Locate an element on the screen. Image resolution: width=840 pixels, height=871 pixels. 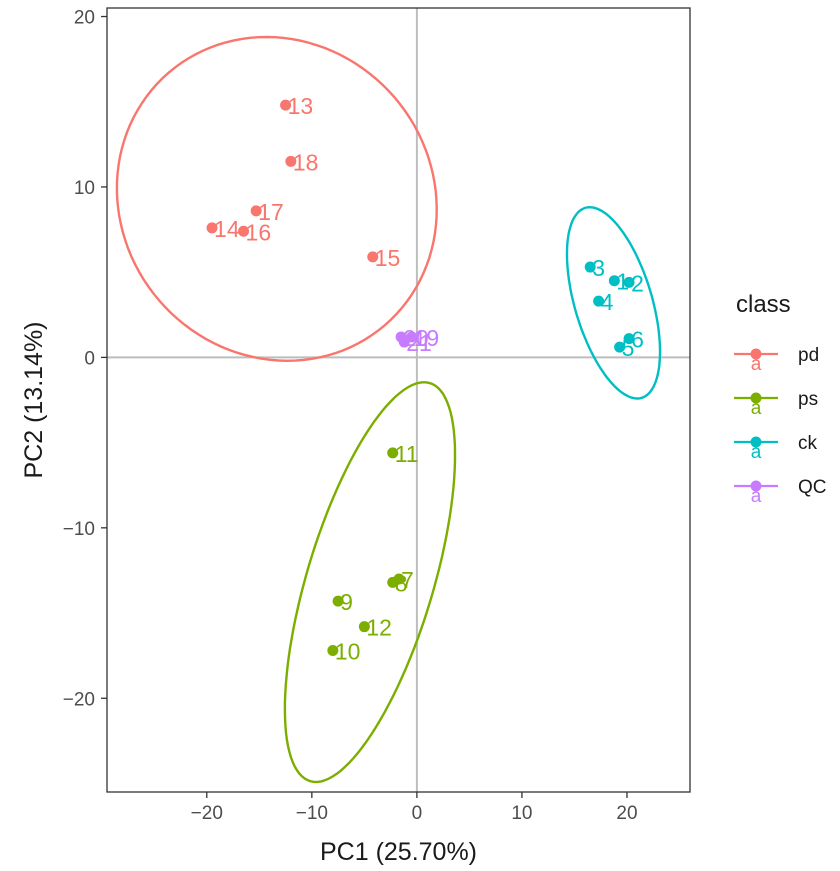
legend-label-pd: pd is located at coordinates (808, 355).